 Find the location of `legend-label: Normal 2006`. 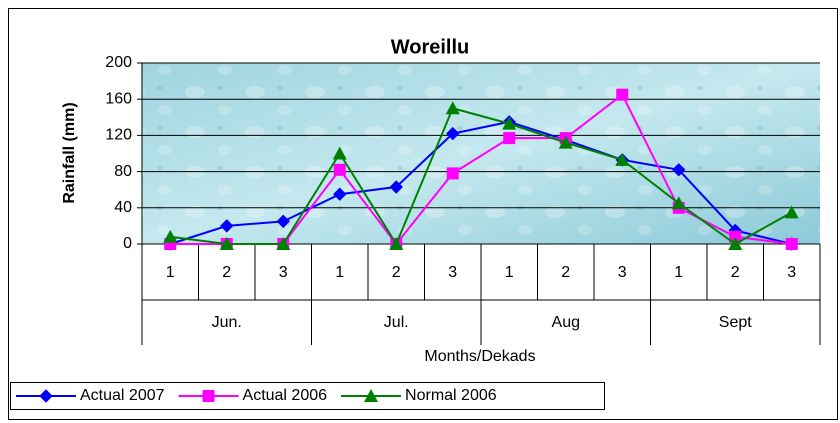

legend-label: Normal 2006 is located at coordinates (451, 395).